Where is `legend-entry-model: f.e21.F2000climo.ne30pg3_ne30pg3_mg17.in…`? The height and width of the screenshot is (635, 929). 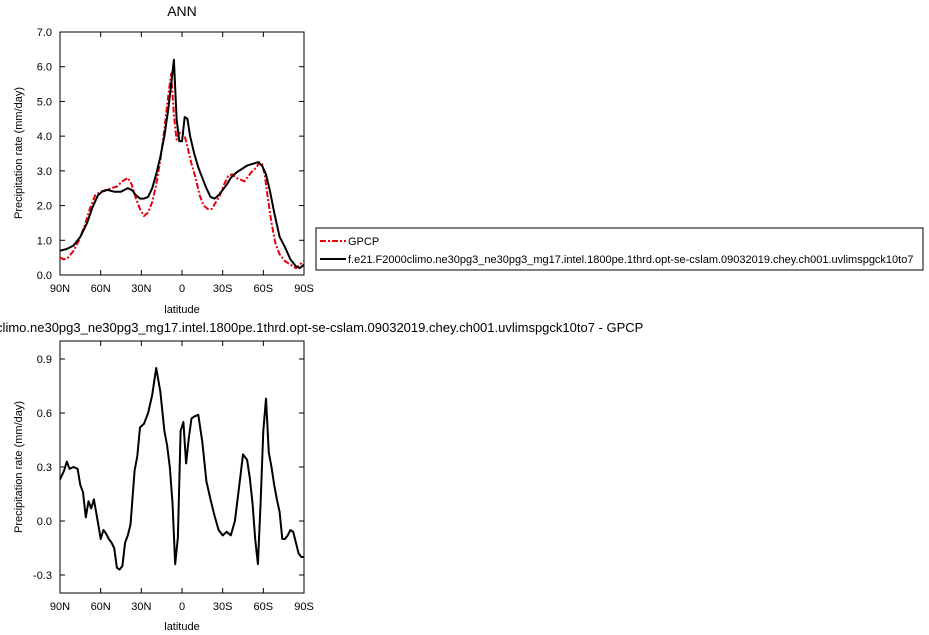
legend-entry-model: f.e21.F2000climo.ne30pg3_ne30pg3_mg17.in… is located at coordinates (630, 260).